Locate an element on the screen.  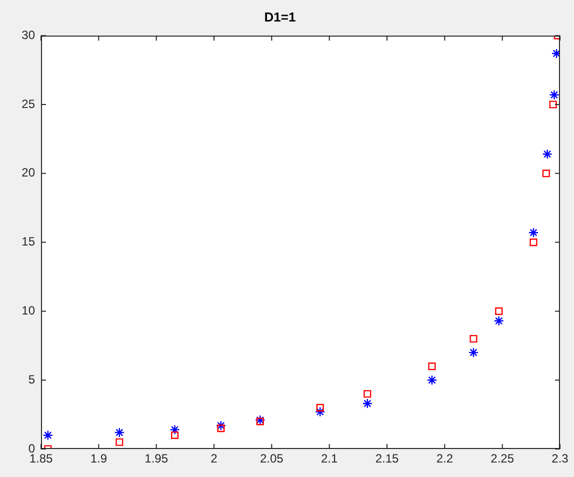
chart-title: D1=1 is located at coordinates (280, 16).